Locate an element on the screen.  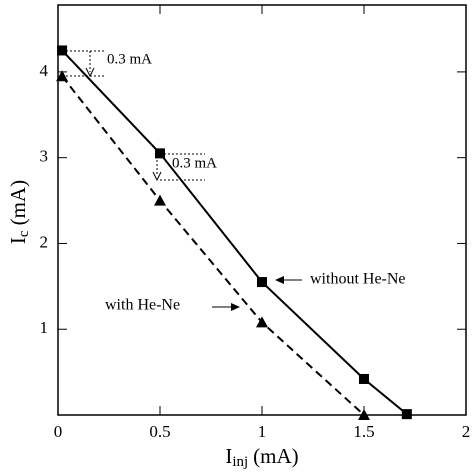
x-tick-label: 1.5 is located at coordinates (363, 431).